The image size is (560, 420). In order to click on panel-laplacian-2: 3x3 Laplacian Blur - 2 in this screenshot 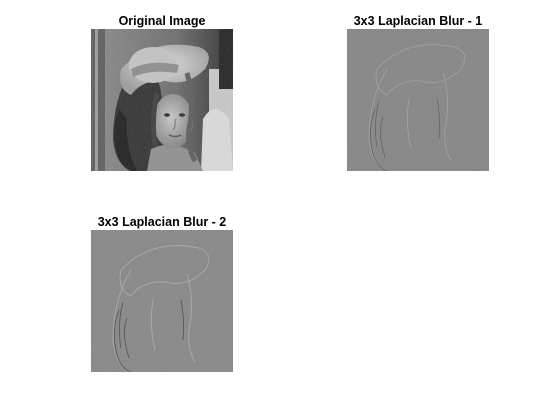, I will do `click(162, 293)`.